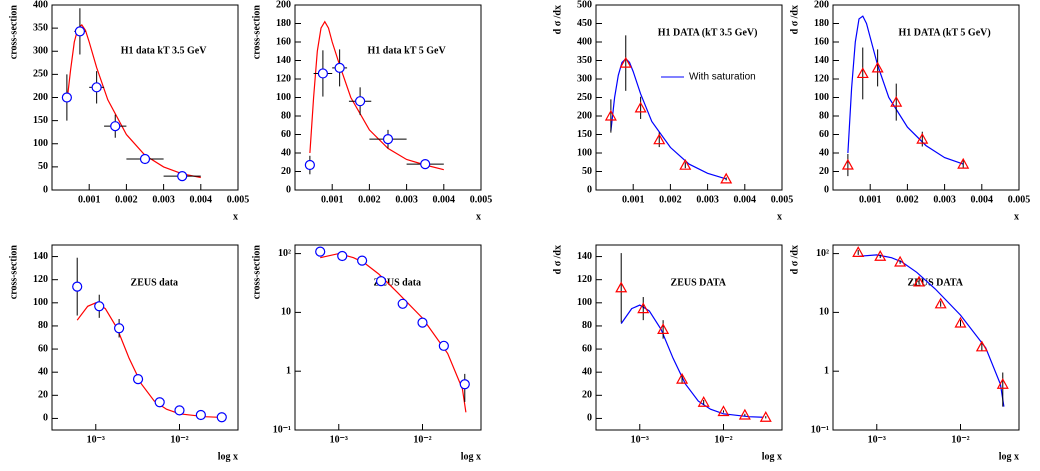 This screenshot has height=471, width=1040. Describe the element at coordinates (587, 325) in the screenshot. I see `y-tick-label: 80` at that location.